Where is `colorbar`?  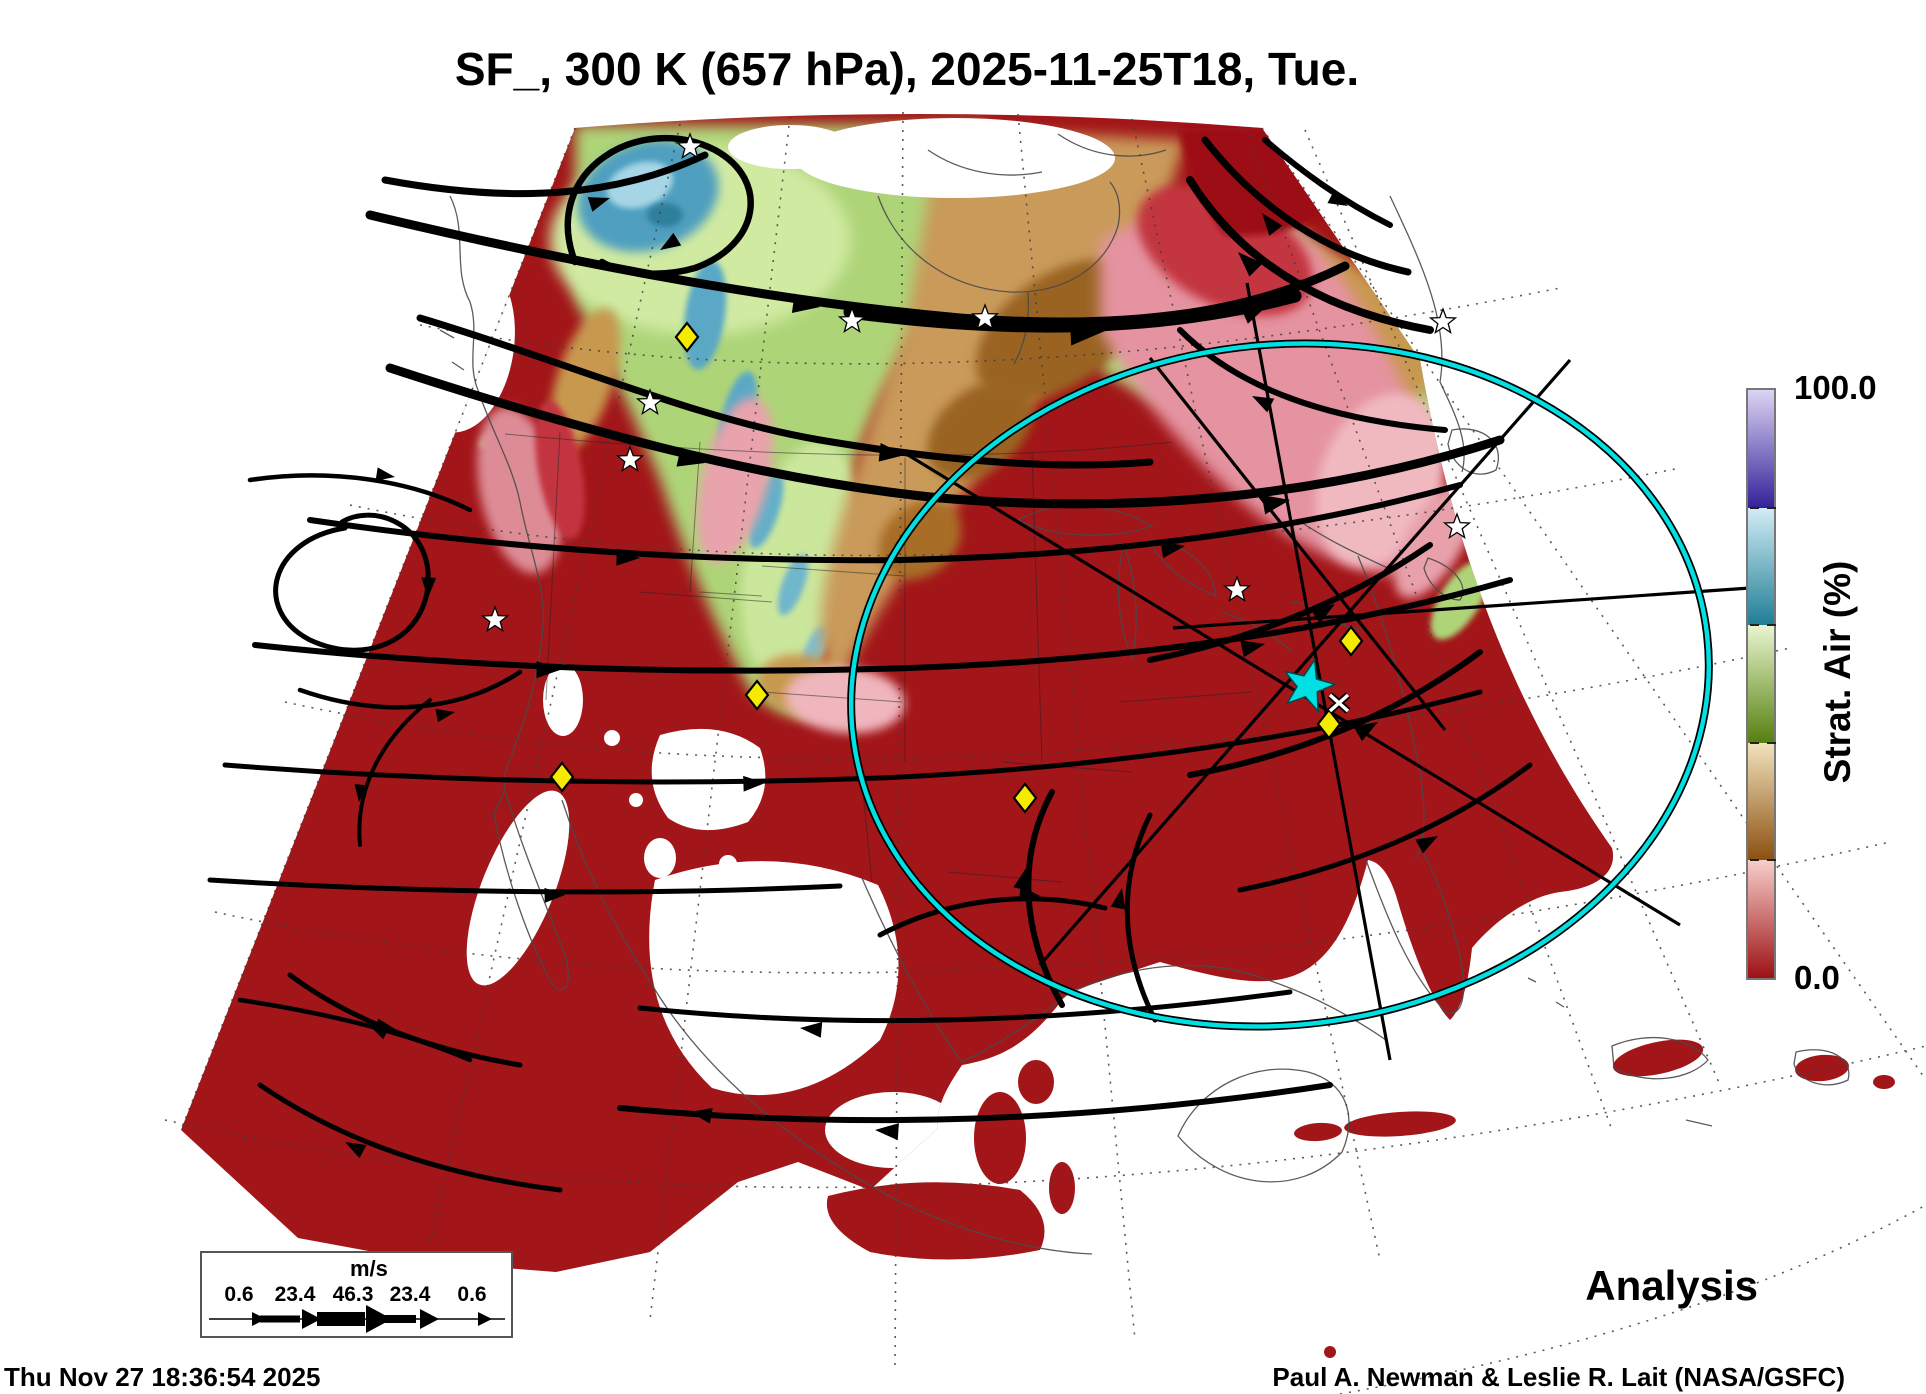 colorbar is located at coordinates (1761, 684).